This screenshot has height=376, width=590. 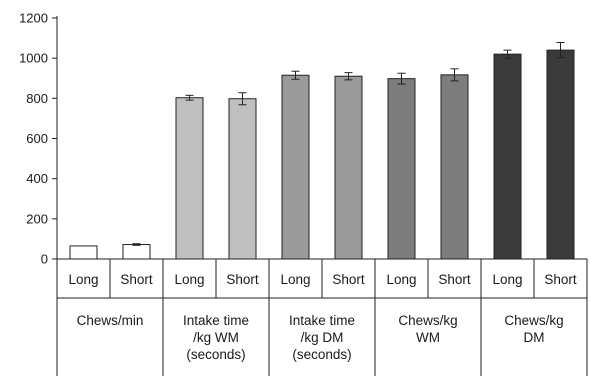 What do you see at coordinates (37, 98) in the screenshot?
I see `y-tick-label: 800` at bounding box center [37, 98].